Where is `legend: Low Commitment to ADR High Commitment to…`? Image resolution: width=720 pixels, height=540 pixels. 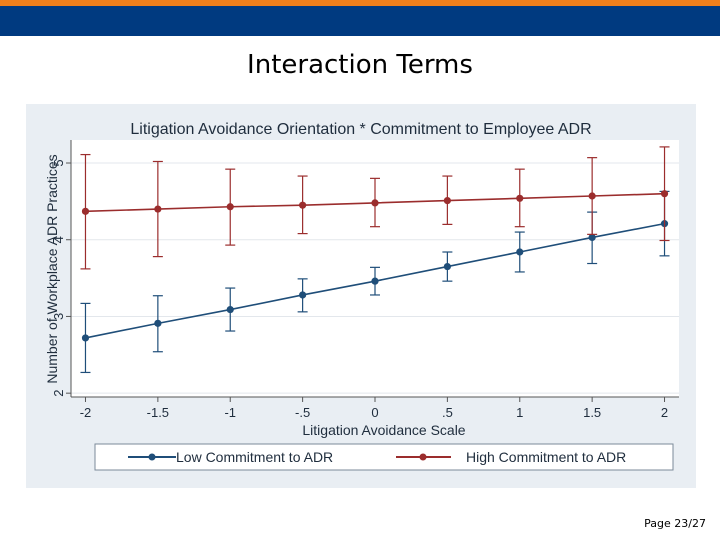 legend: Low Commitment to ADR High Commitment to… is located at coordinates (384, 457).